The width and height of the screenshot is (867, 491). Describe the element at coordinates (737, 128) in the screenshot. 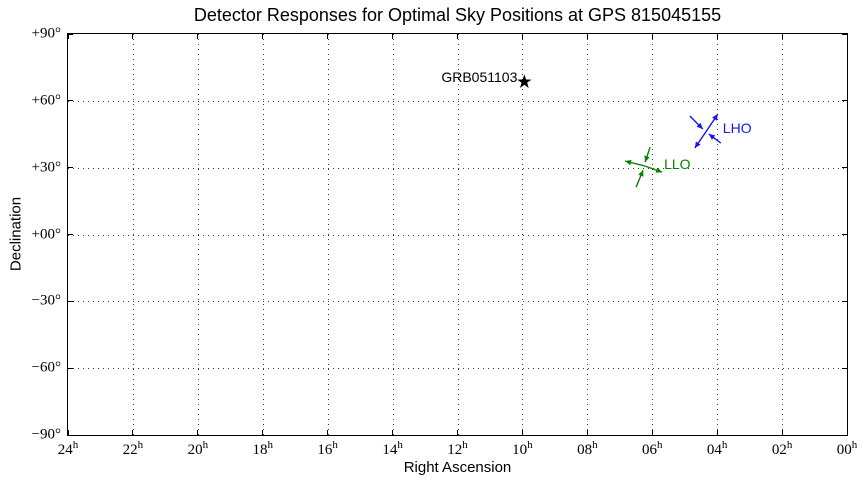

I see `lho-label: LHO` at that location.